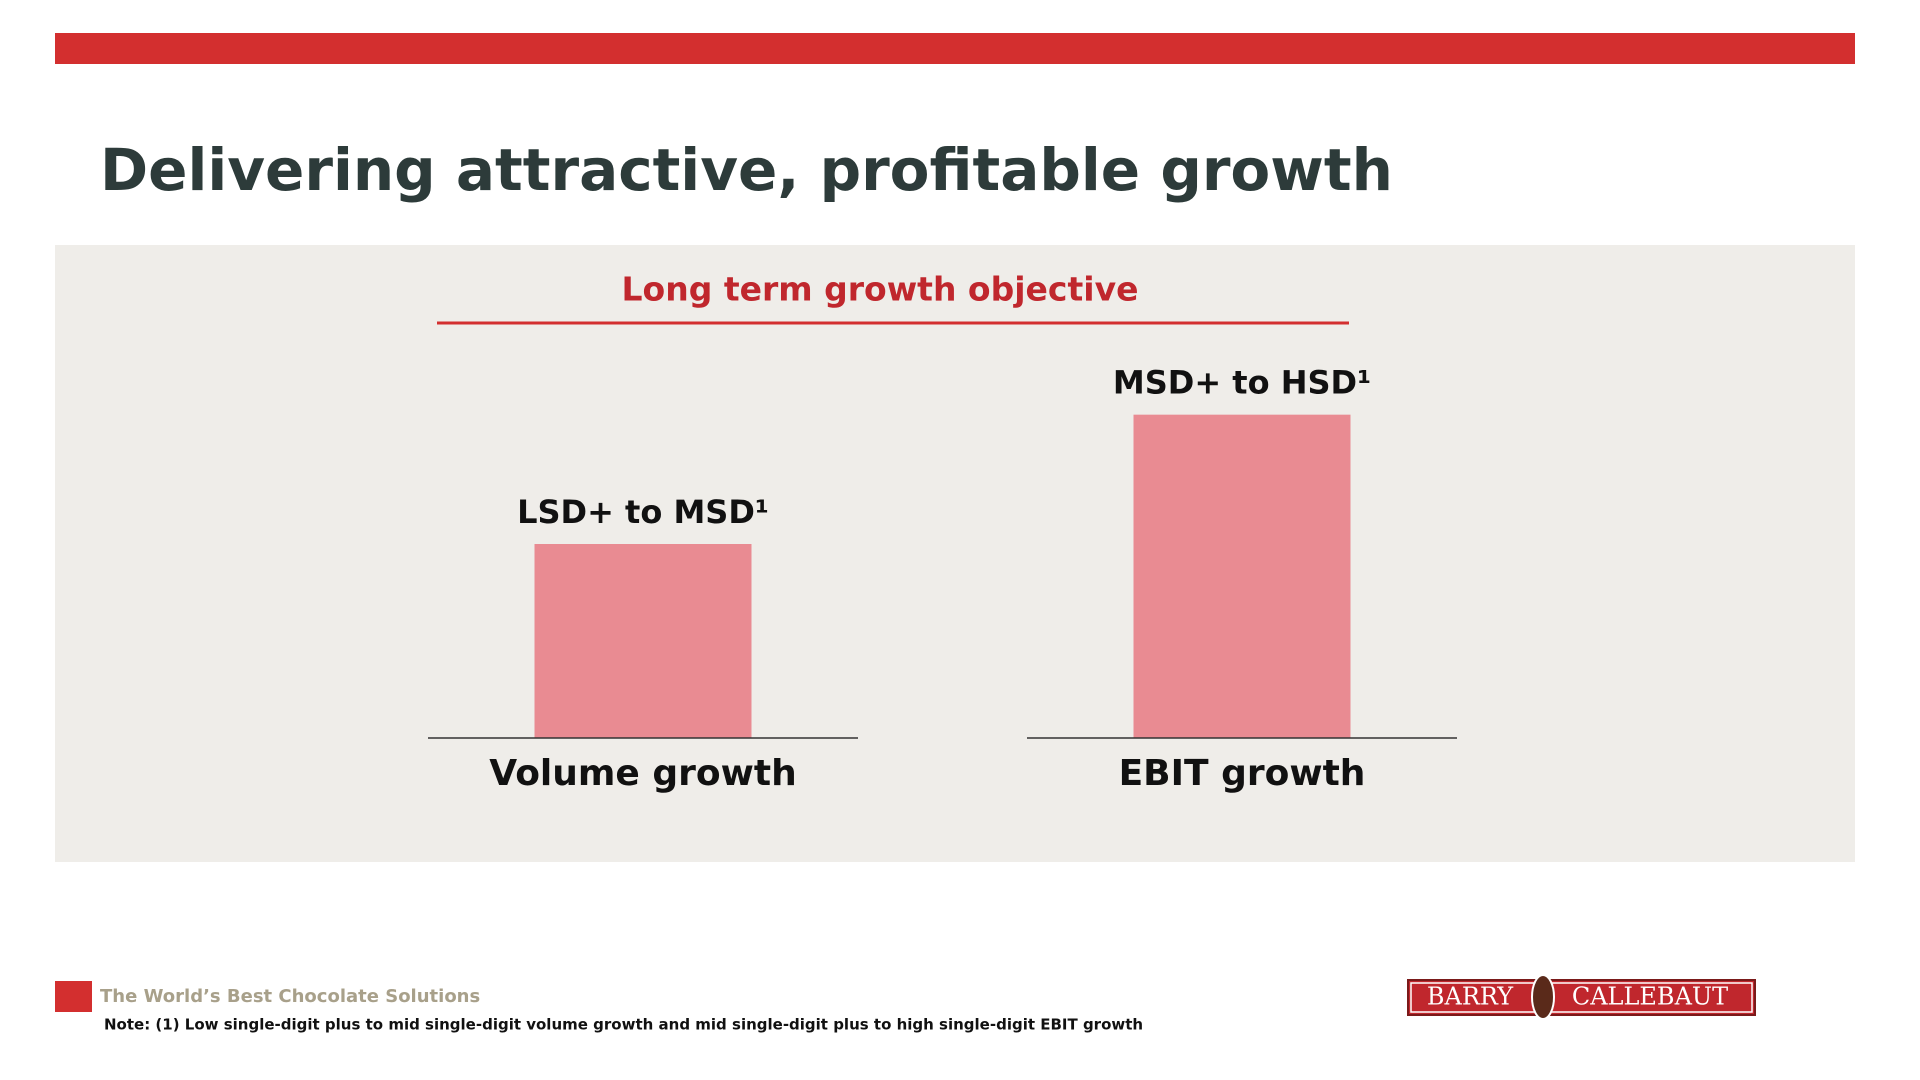 Image resolution: width=1920 pixels, height=1080 pixels. I want to click on logo-border, so click(1581, 997).